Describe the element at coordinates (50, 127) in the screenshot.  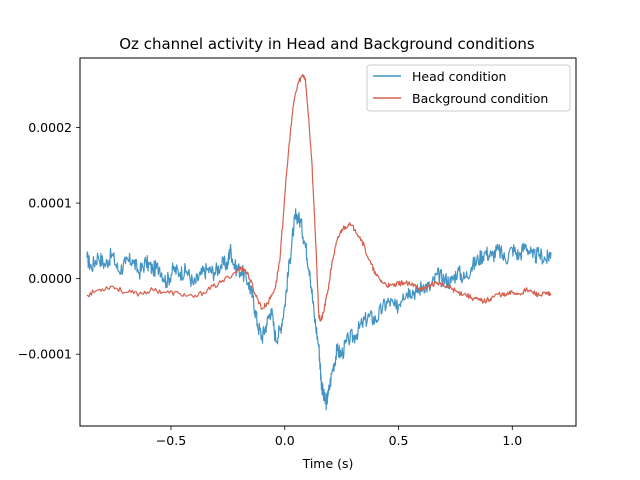
I see `y-tick-label: 0.0002` at that location.